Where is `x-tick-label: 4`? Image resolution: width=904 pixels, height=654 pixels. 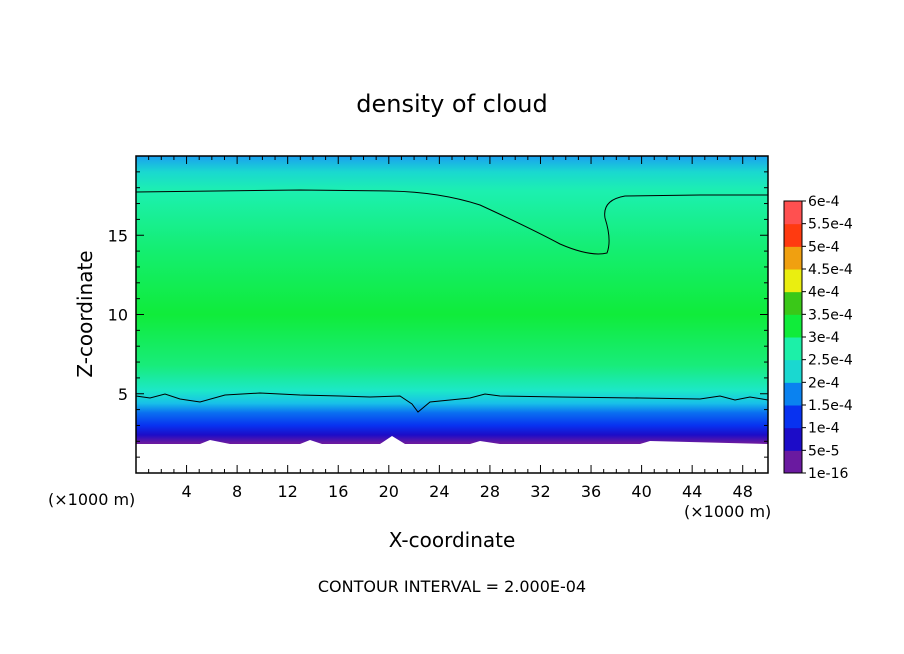
x-tick-label: 4 is located at coordinates (186, 491).